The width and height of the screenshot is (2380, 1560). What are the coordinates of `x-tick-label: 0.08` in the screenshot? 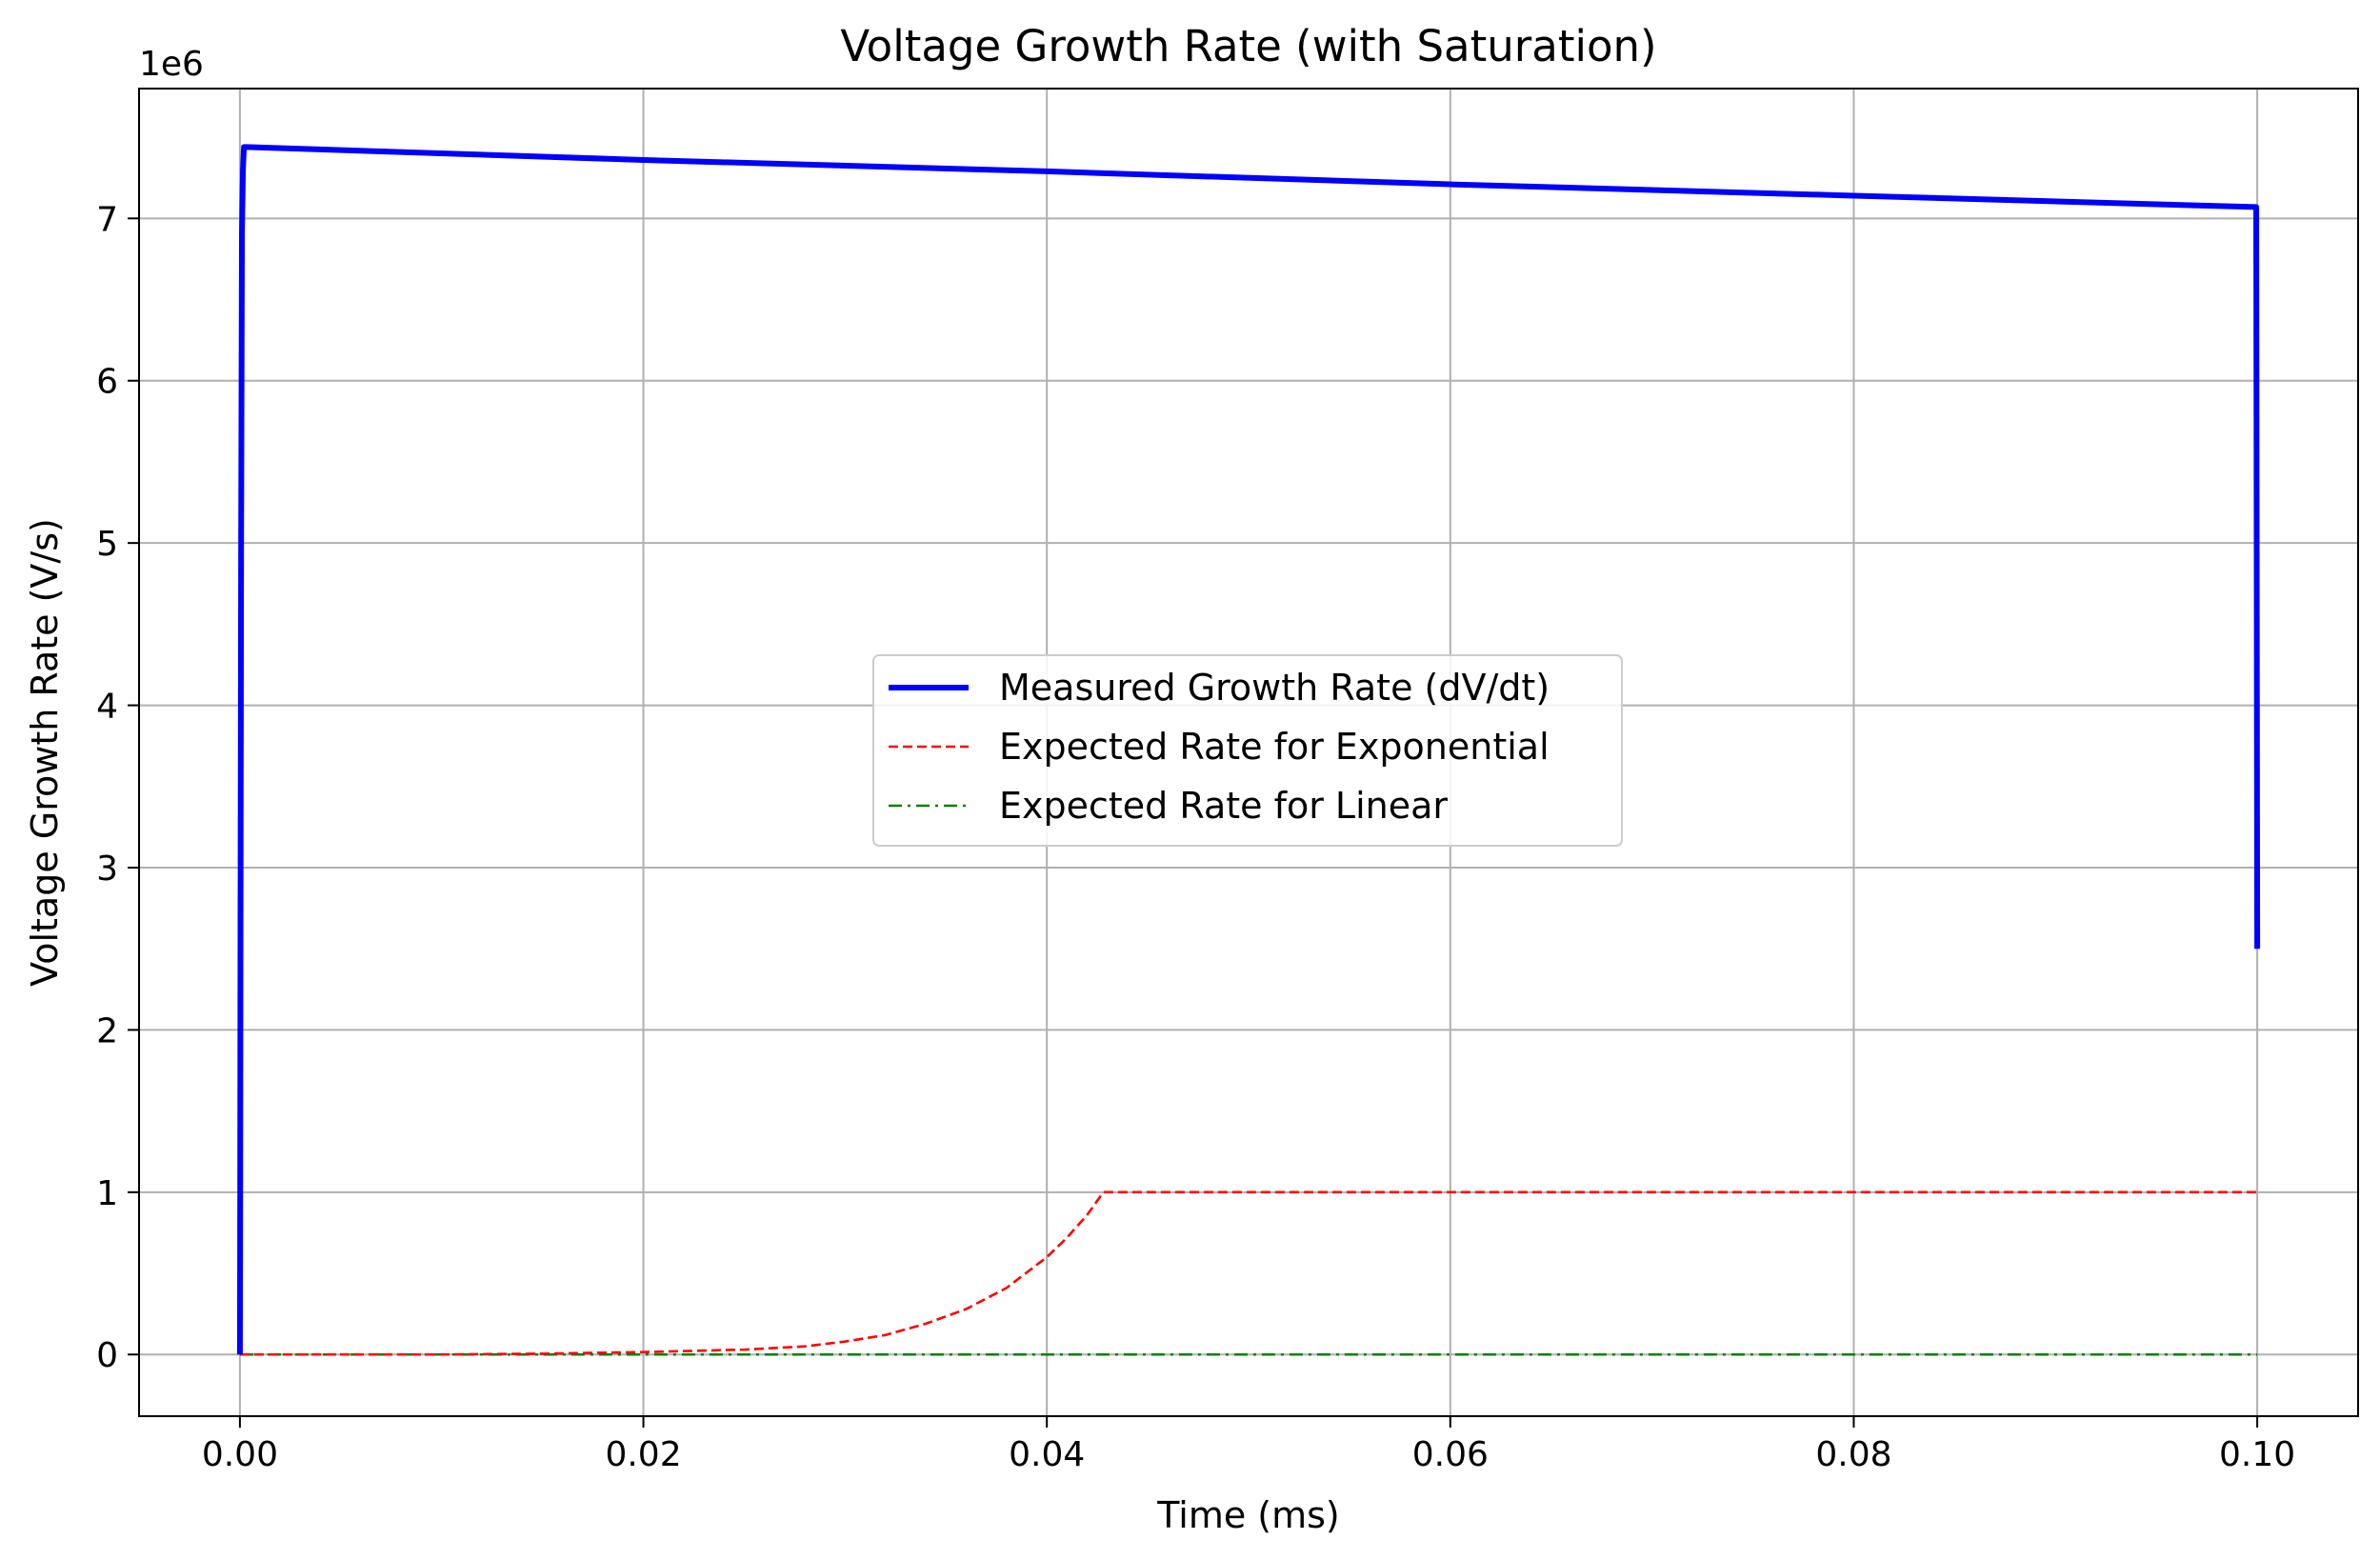 It's located at (1853, 1454).